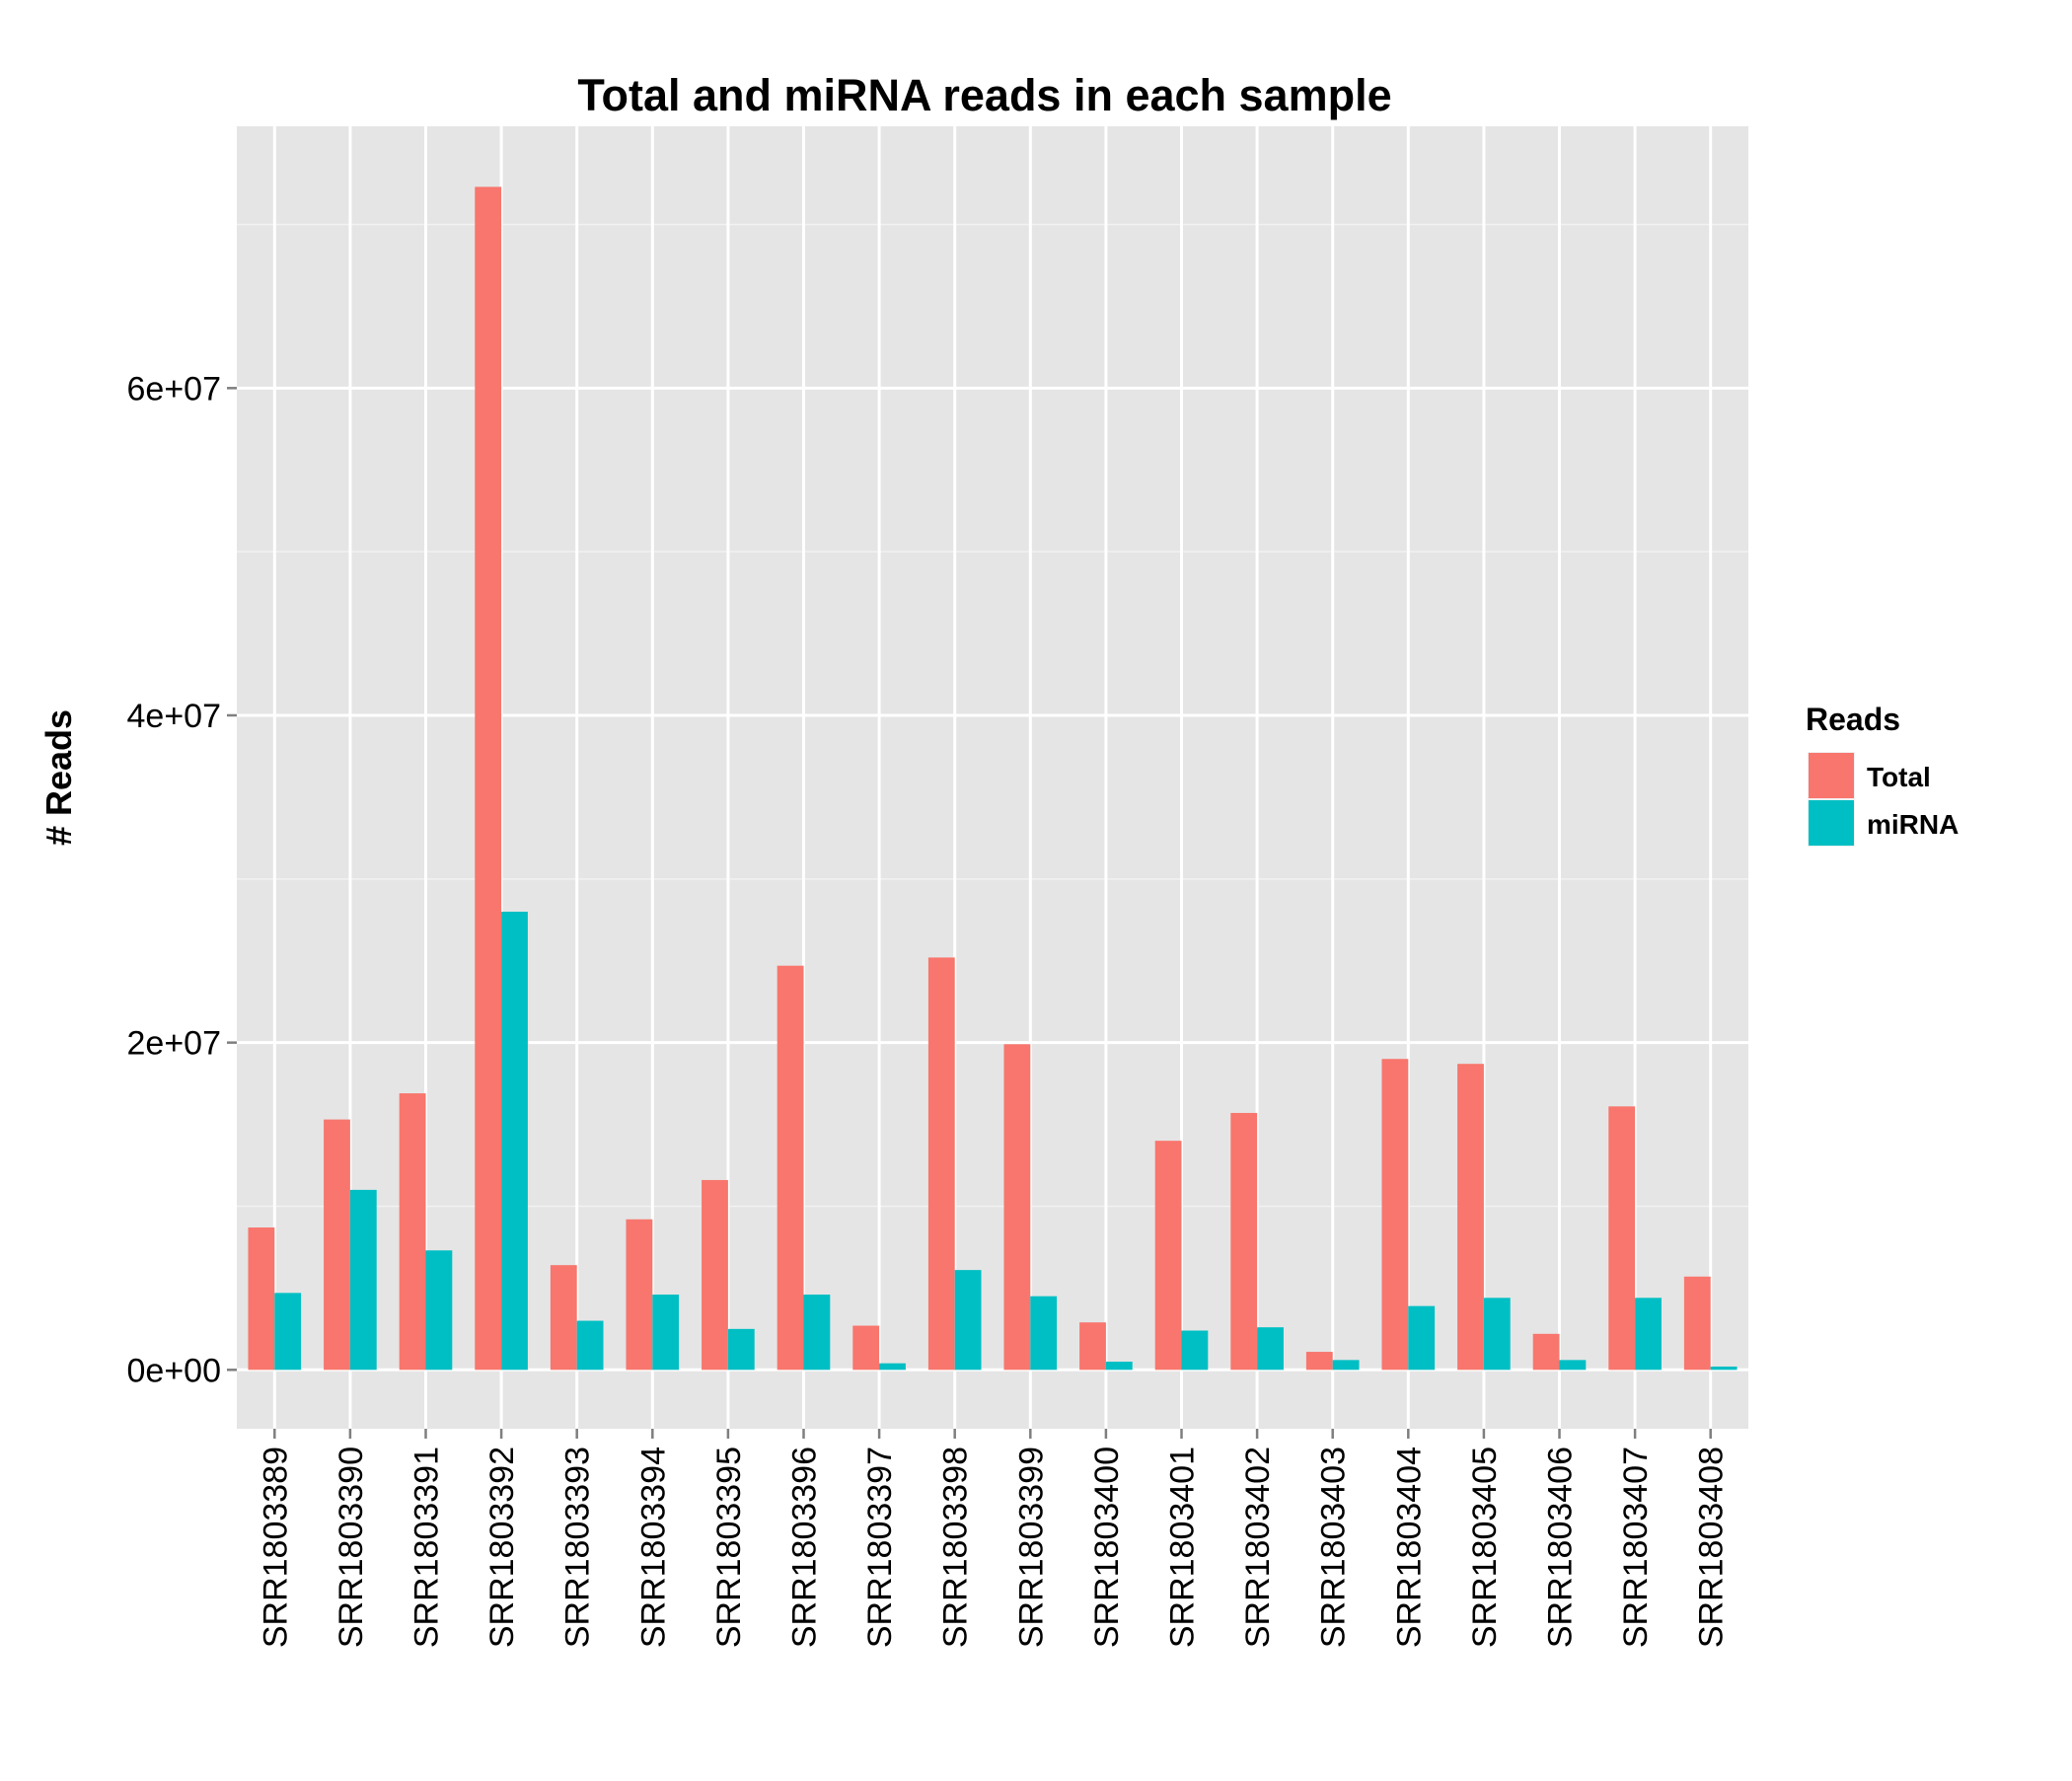 Image resolution: width=2072 pixels, height=1781 pixels. I want to click on y-tick-label: 0e+00, so click(175, 1370).